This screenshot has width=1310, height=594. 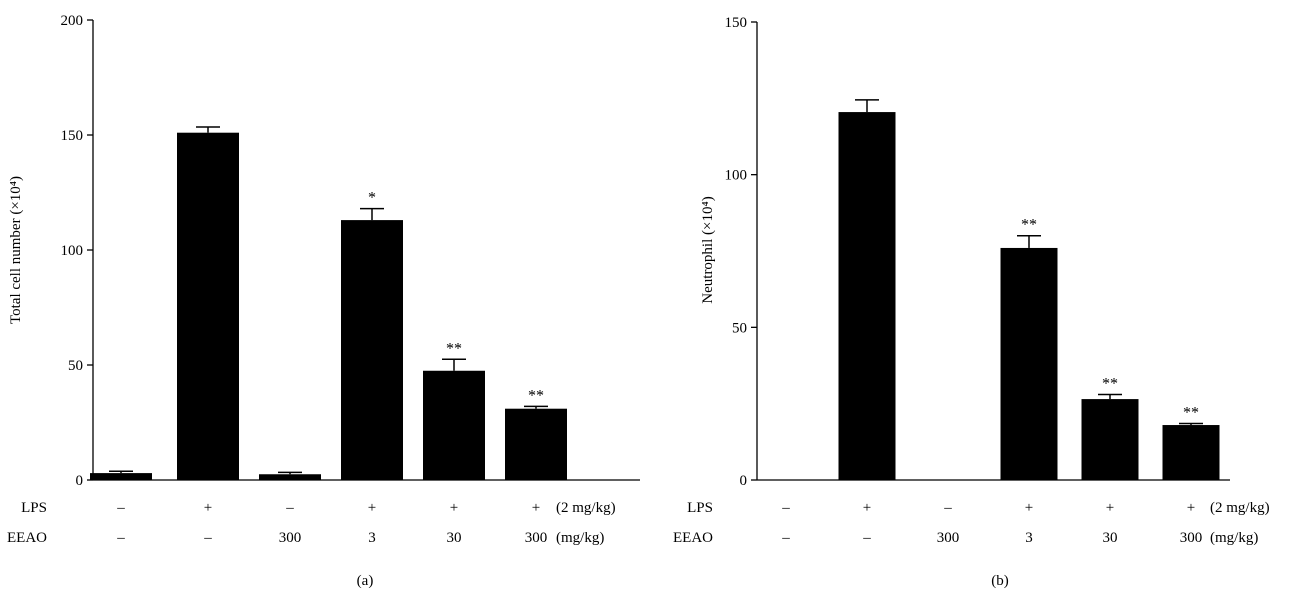 I want to click on y-axis-label: Neutrophil (×10⁴), so click(x=708, y=249).